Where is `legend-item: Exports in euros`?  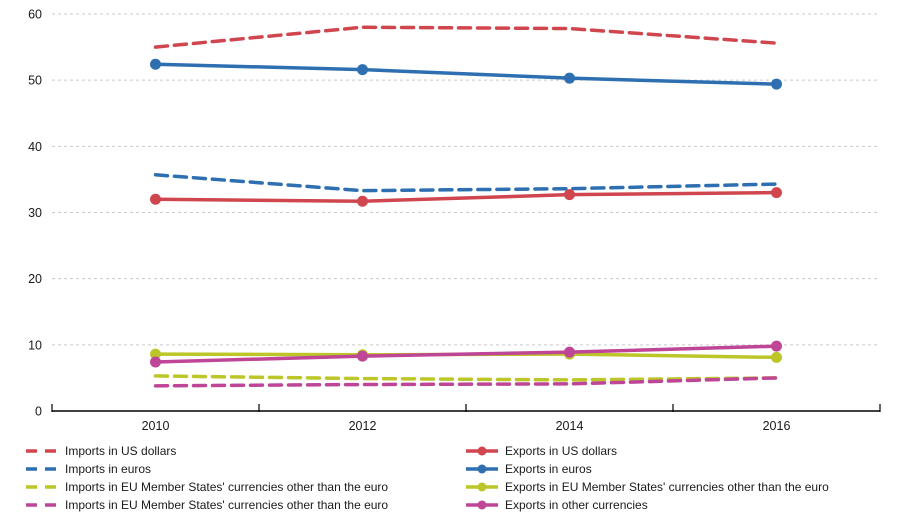
legend-item: Exports in euros is located at coordinates (680, 469).